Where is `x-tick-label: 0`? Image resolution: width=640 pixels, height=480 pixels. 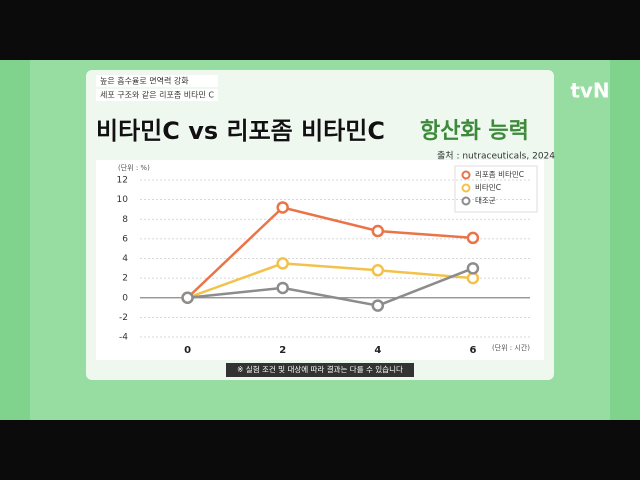 x-tick-label: 0 is located at coordinates (187, 350).